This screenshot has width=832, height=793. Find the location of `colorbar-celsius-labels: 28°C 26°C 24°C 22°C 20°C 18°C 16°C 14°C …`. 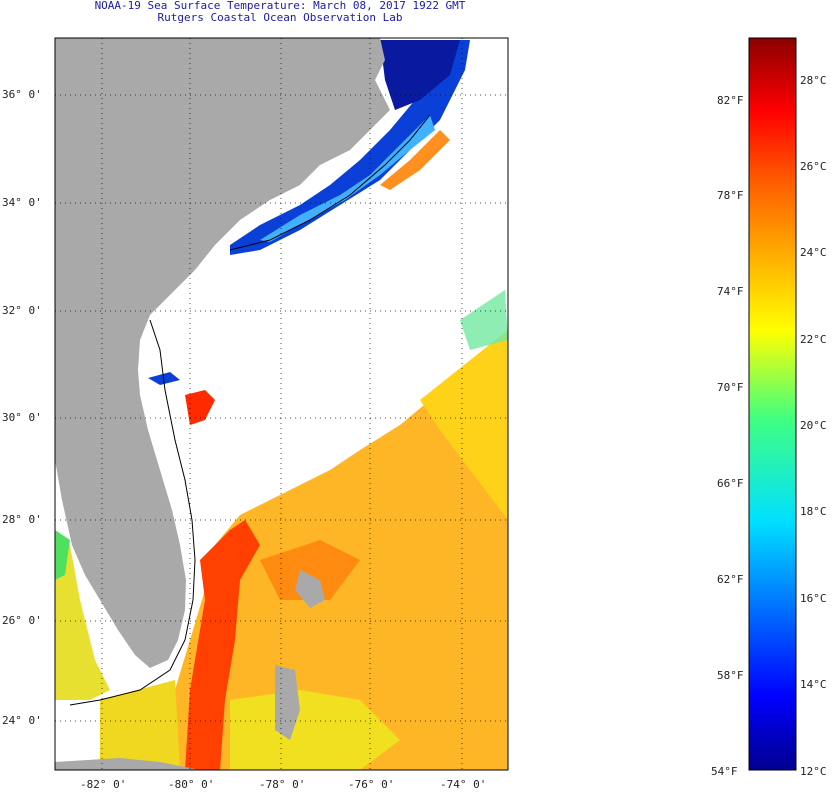

colorbar-celsius-labels: 28°C 26°C 24°C 22°C 20°C 18°C 16°C 14°C … is located at coordinates (813, 426).